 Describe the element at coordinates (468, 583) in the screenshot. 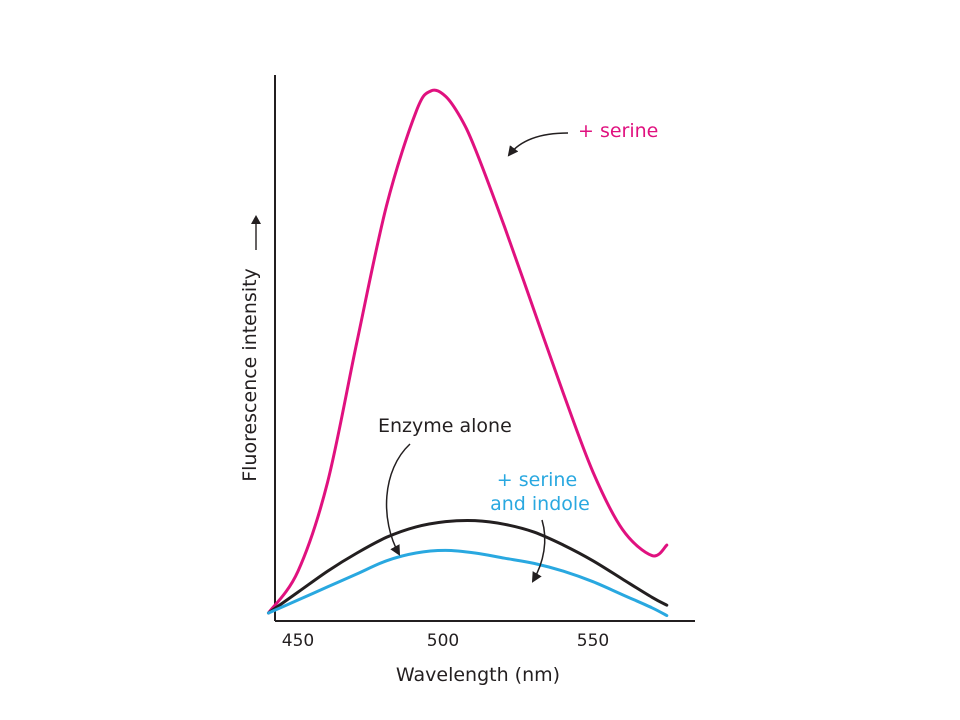

I see `series-line-serine-indole` at that location.